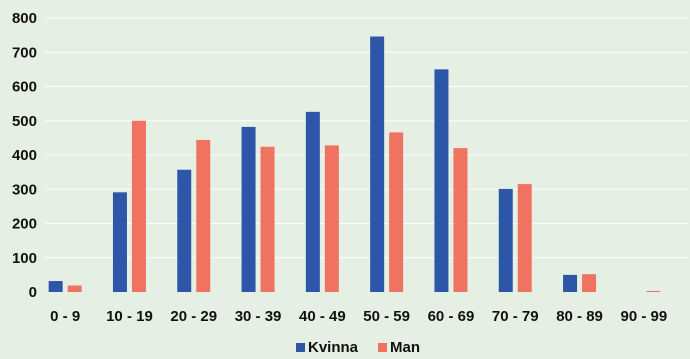  I want to click on y-axis: 0 100 200 300 400 500 600 700 800, so click(24, 155).